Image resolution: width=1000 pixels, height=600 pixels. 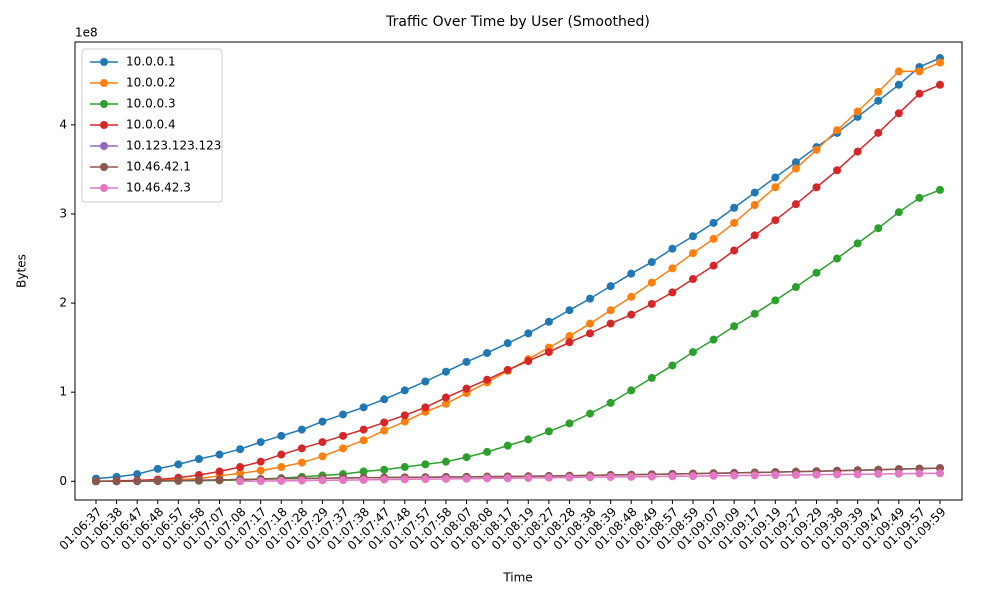 I want to click on legend-box, so click(x=152, y=125).